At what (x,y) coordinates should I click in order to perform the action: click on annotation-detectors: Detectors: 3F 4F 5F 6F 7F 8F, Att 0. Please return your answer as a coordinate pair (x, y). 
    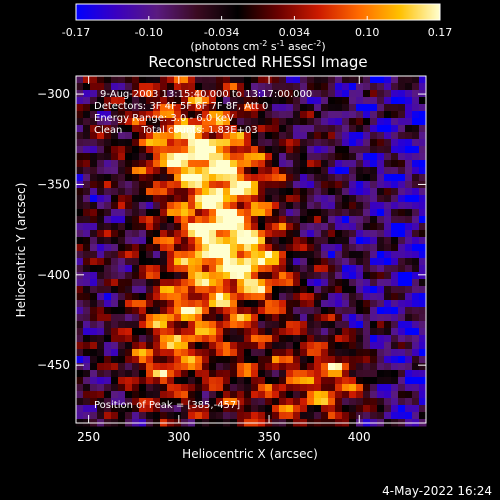
    Looking at the image, I should click on (181, 106).